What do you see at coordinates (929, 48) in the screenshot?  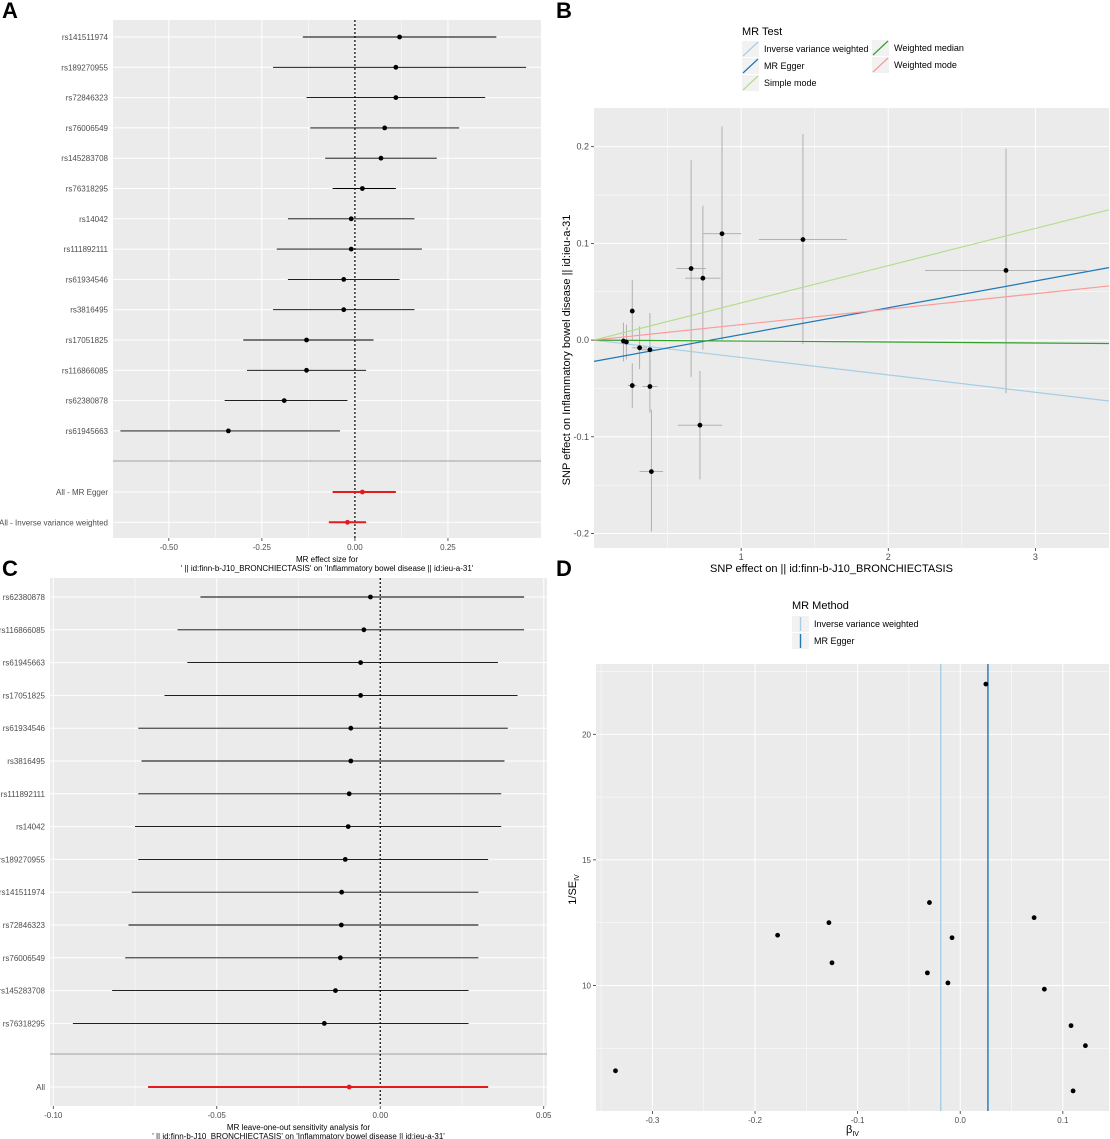 I see `legend-label: Weighted median` at bounding box center [929, 48].